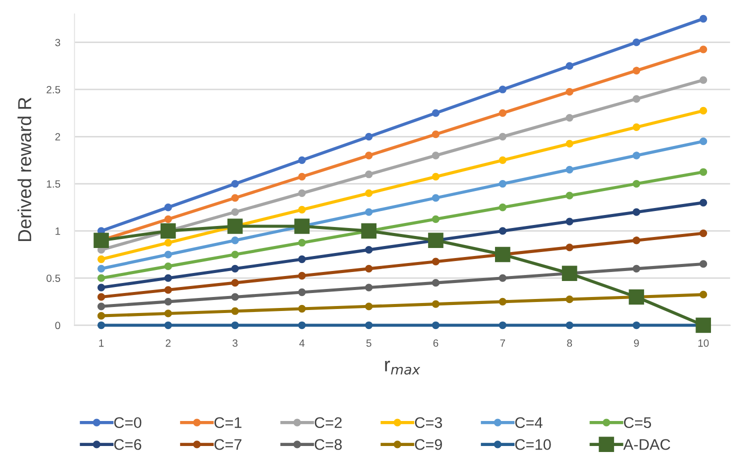 Image resolution: width=745 pixels, height=468 pixels. Describe the element at coordinates (58, 231) in the screenshot. I see `y-tick-label: 1` at that location.